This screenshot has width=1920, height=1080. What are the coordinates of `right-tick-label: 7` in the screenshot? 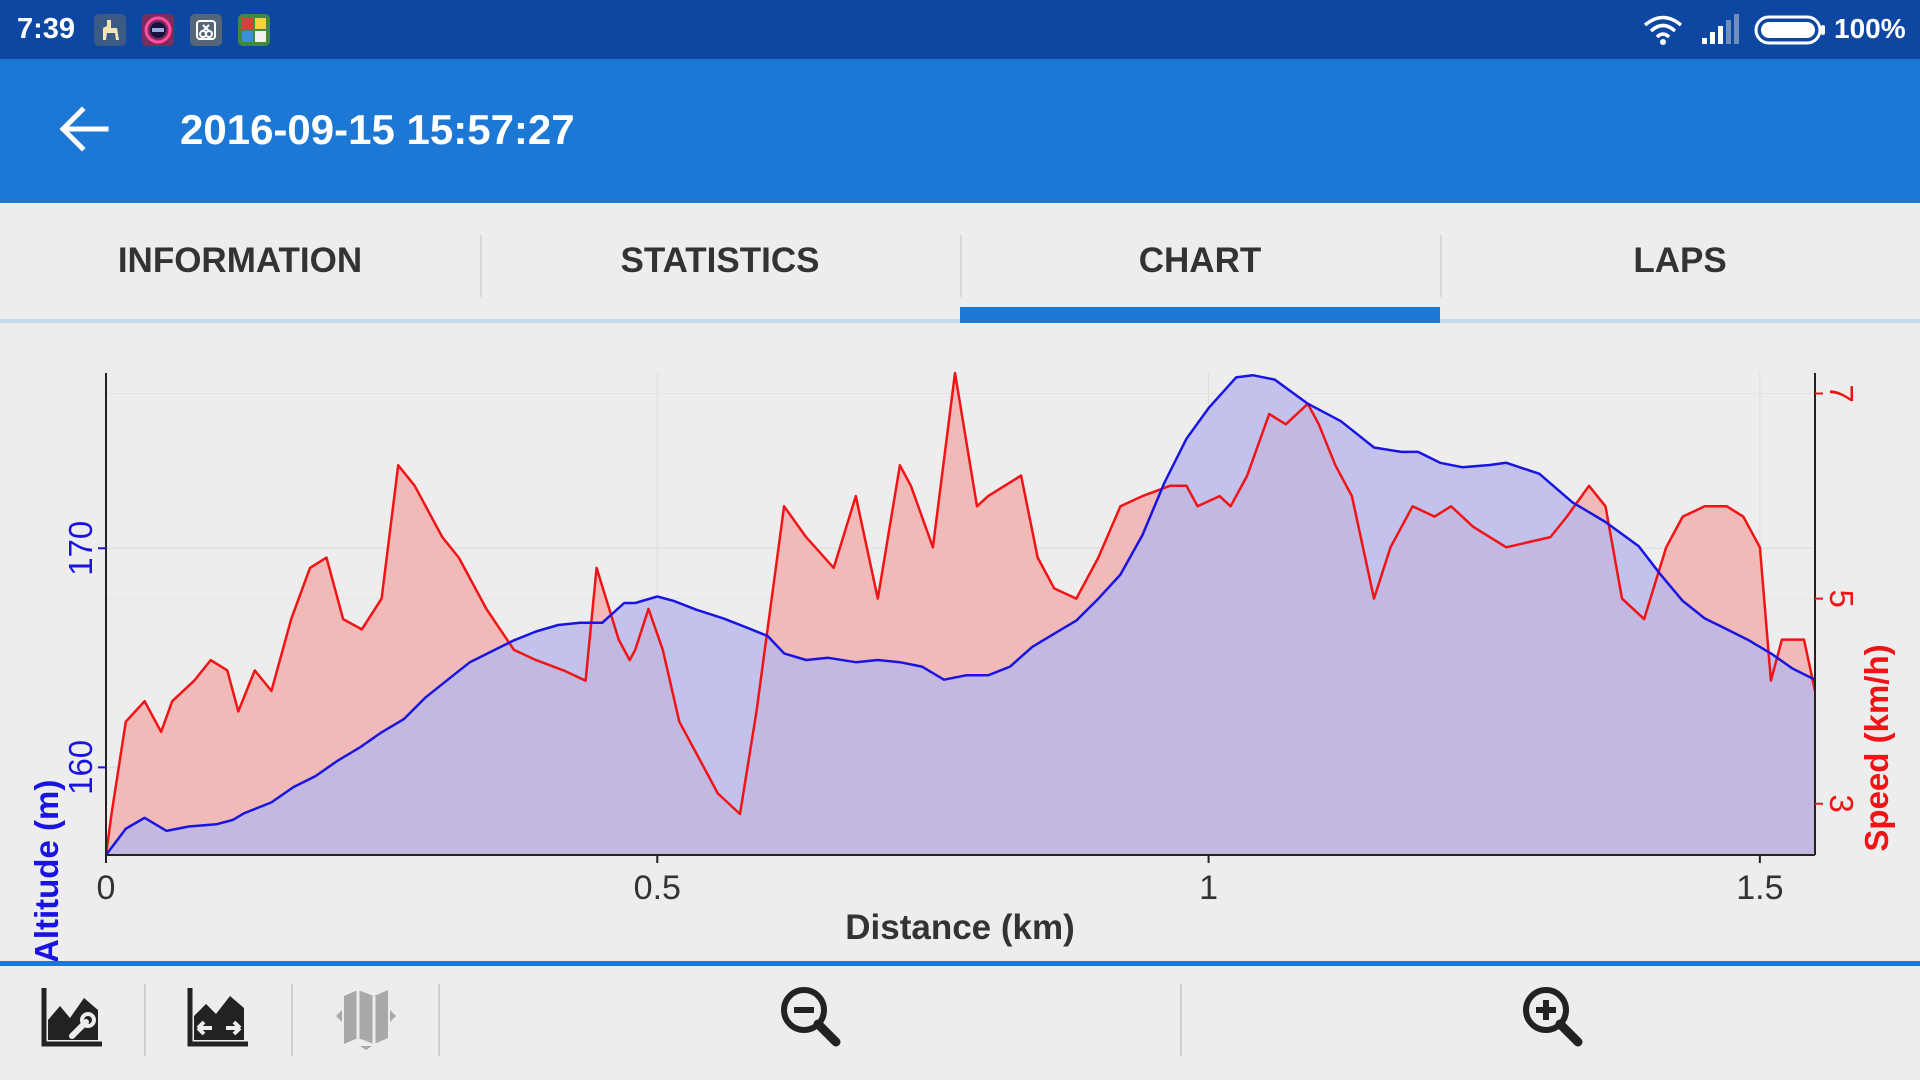 It's located at (1841, 393).